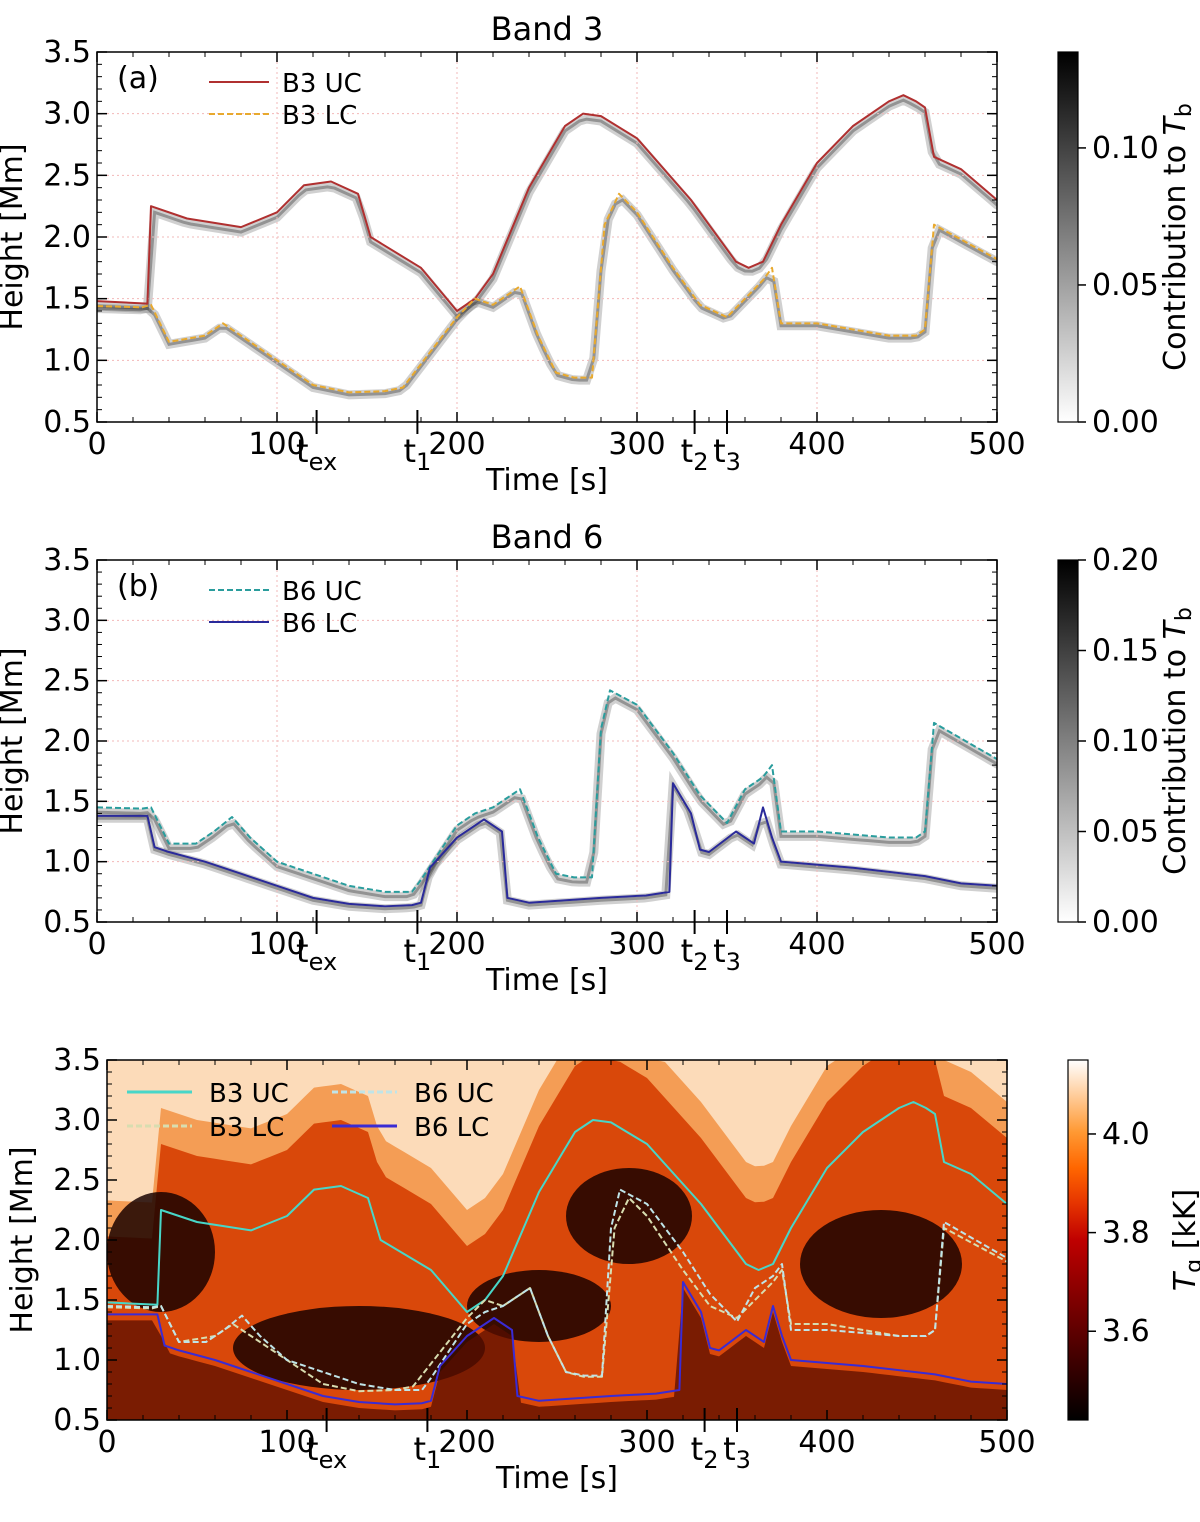 This screenshot has width=1200, height=1522. What do you see at coordinates (246, 1128) in the screenshot?
I see `legend-label: B3 LC` at bounding box center [246, 1128].